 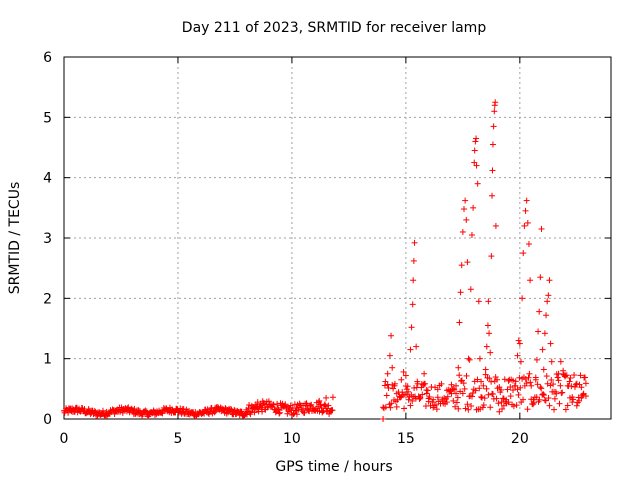 What do you see at coordinates (520, 439) in the screenshot?
I see `x-tick-label: 20` at bounding box center [520, 439].